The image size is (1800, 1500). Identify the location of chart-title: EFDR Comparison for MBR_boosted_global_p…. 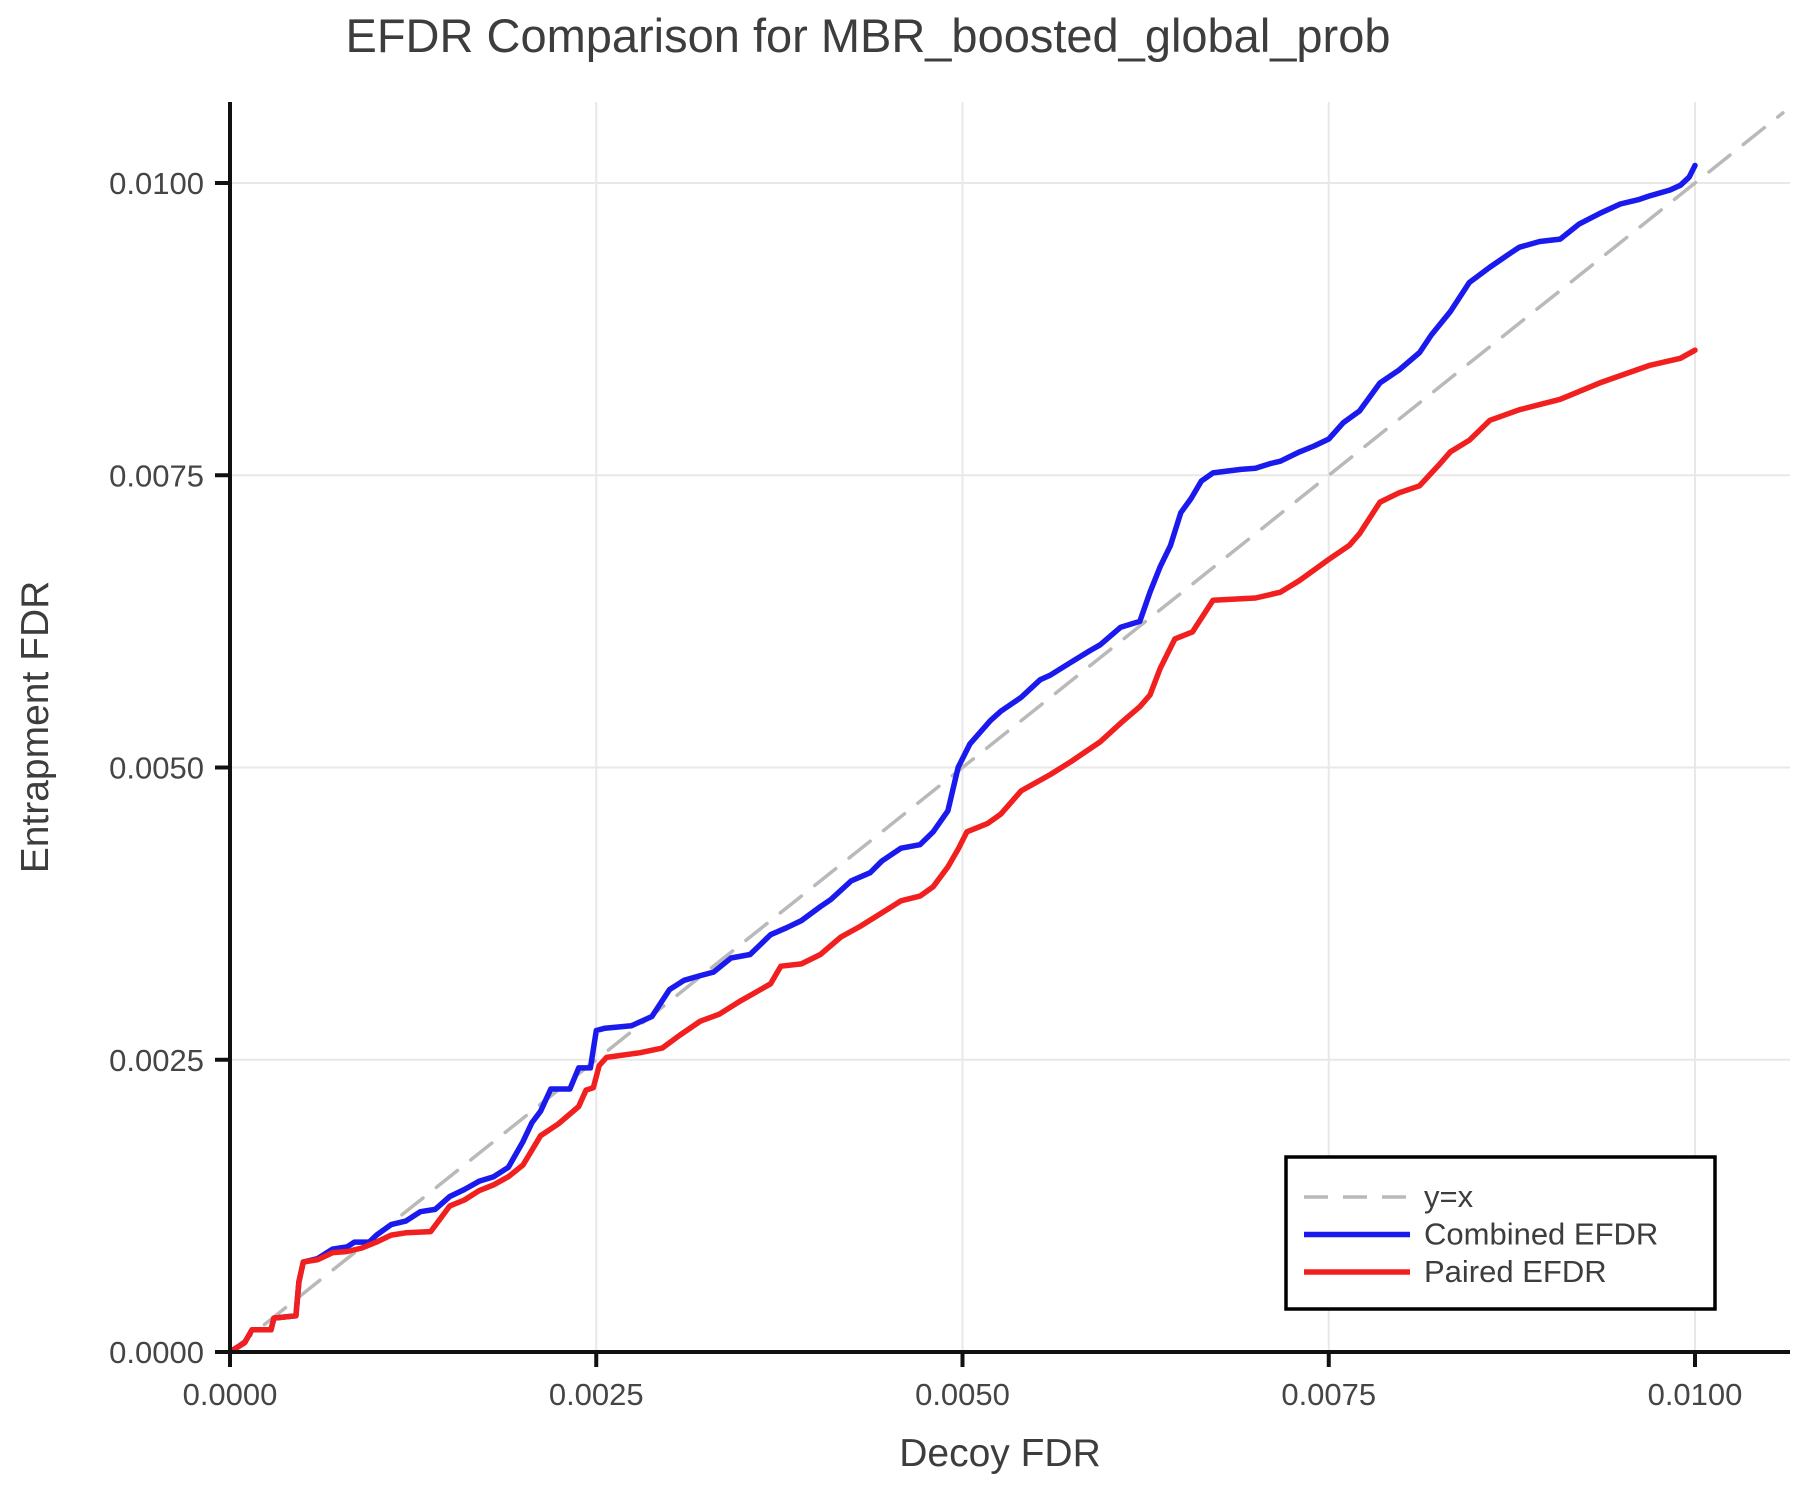
(868, 35).